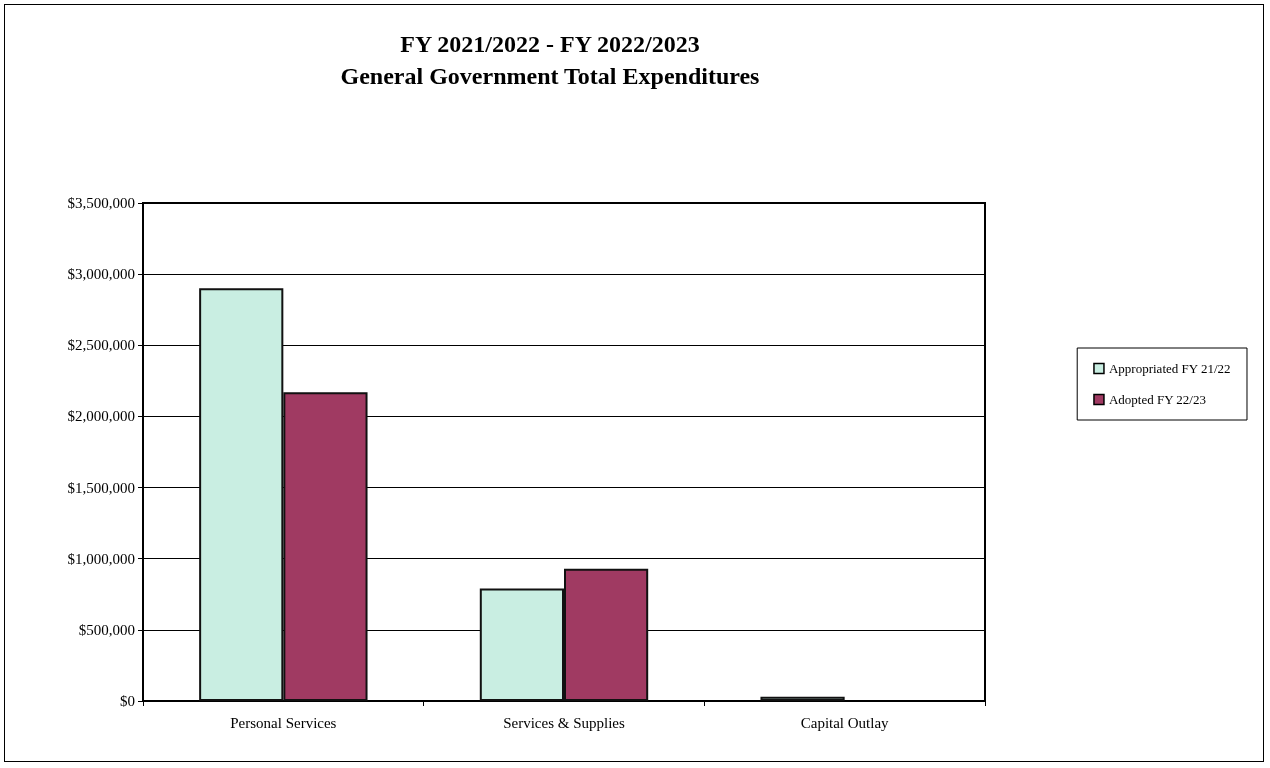 The image size is (1270, 768). Describe the element at coordinates (845, 722) in the screenshot. I see `x-tick-label: Capital Outlay` at that location.